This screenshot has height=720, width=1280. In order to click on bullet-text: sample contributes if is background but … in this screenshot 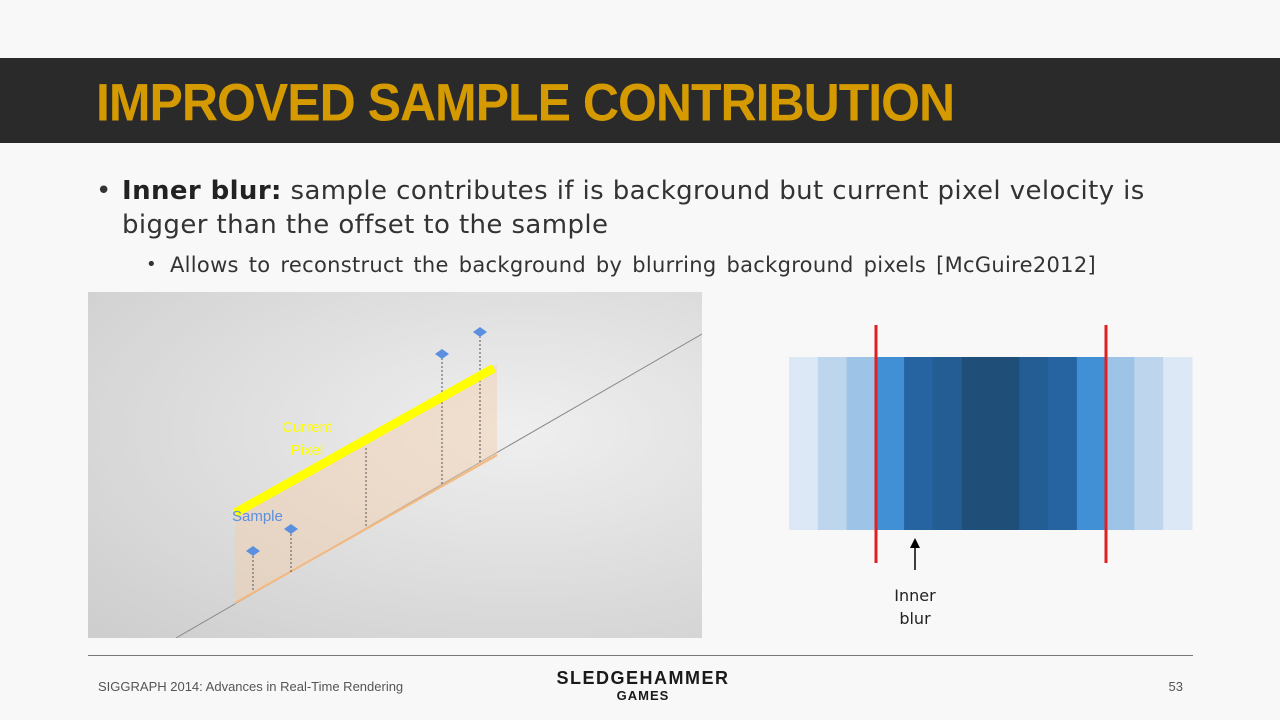, I will do `click(633, 208)`.